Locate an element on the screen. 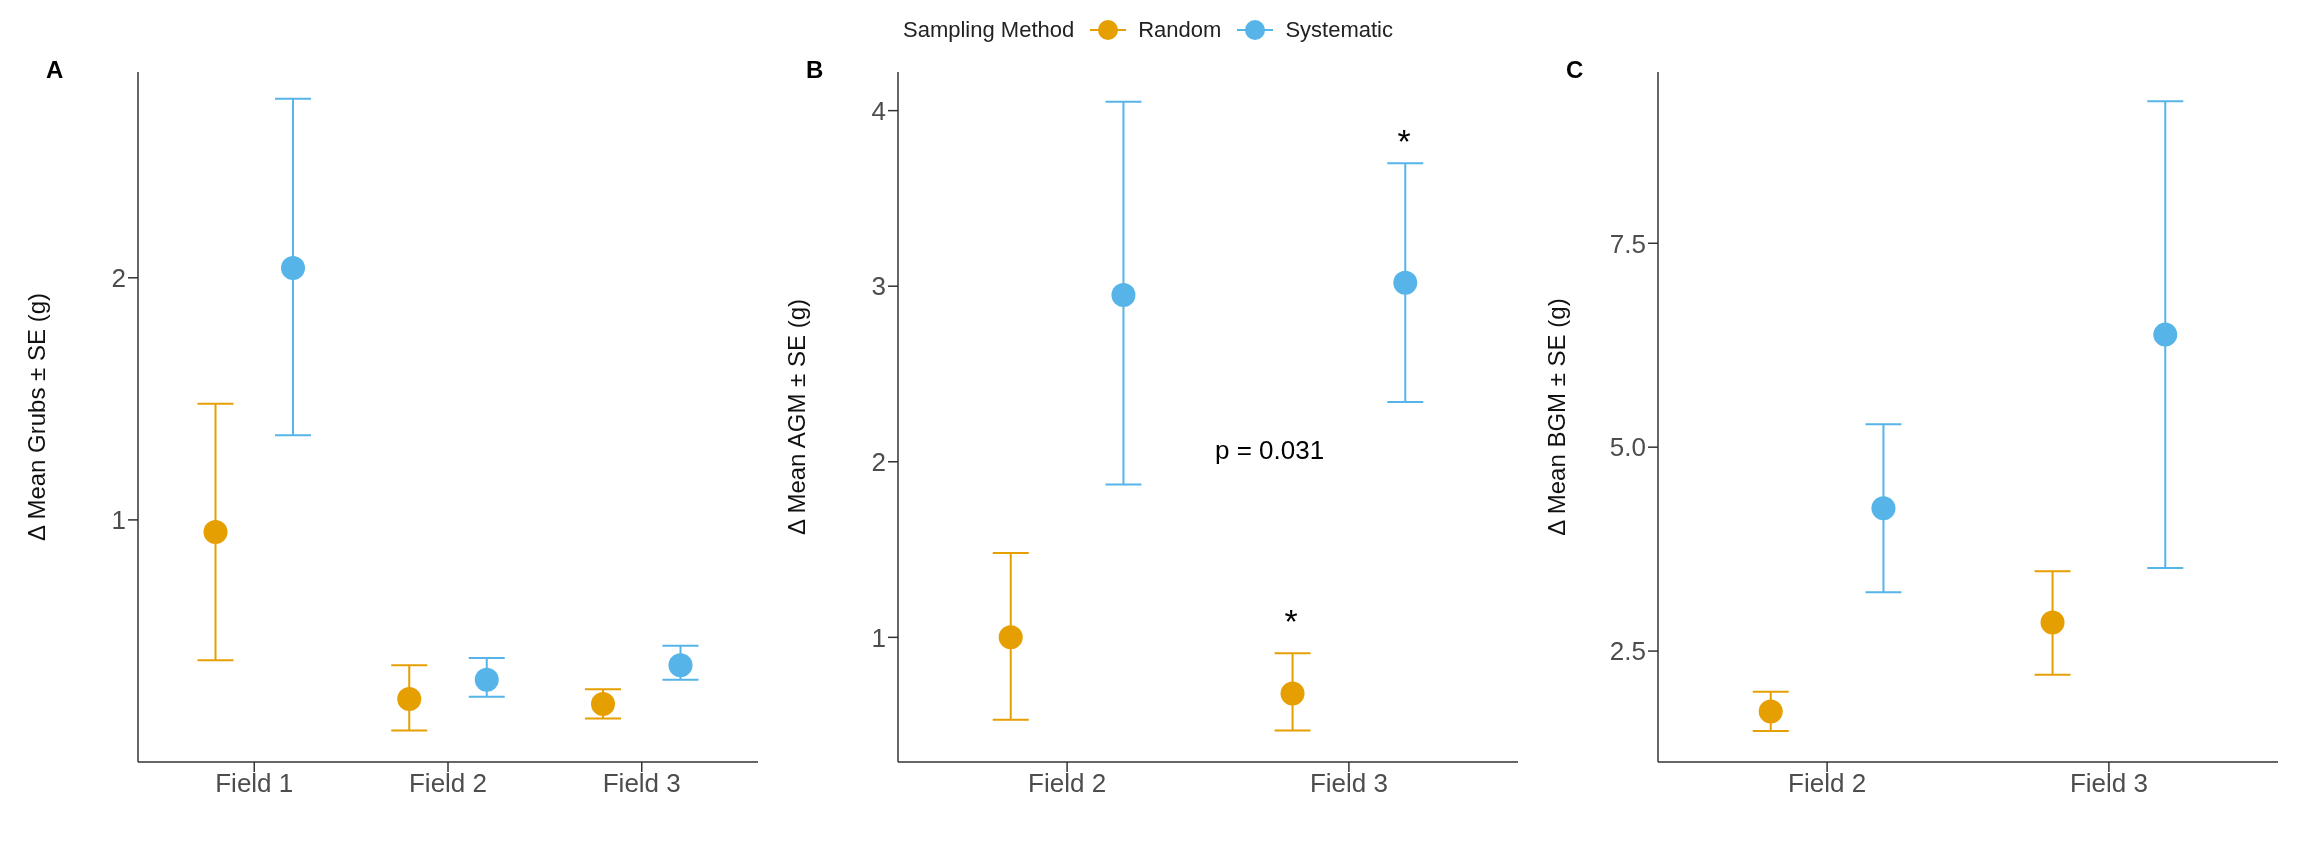 This screenshot has width=2298, height=849. legend-label: Systematic is located at coordinates (1339, 30).